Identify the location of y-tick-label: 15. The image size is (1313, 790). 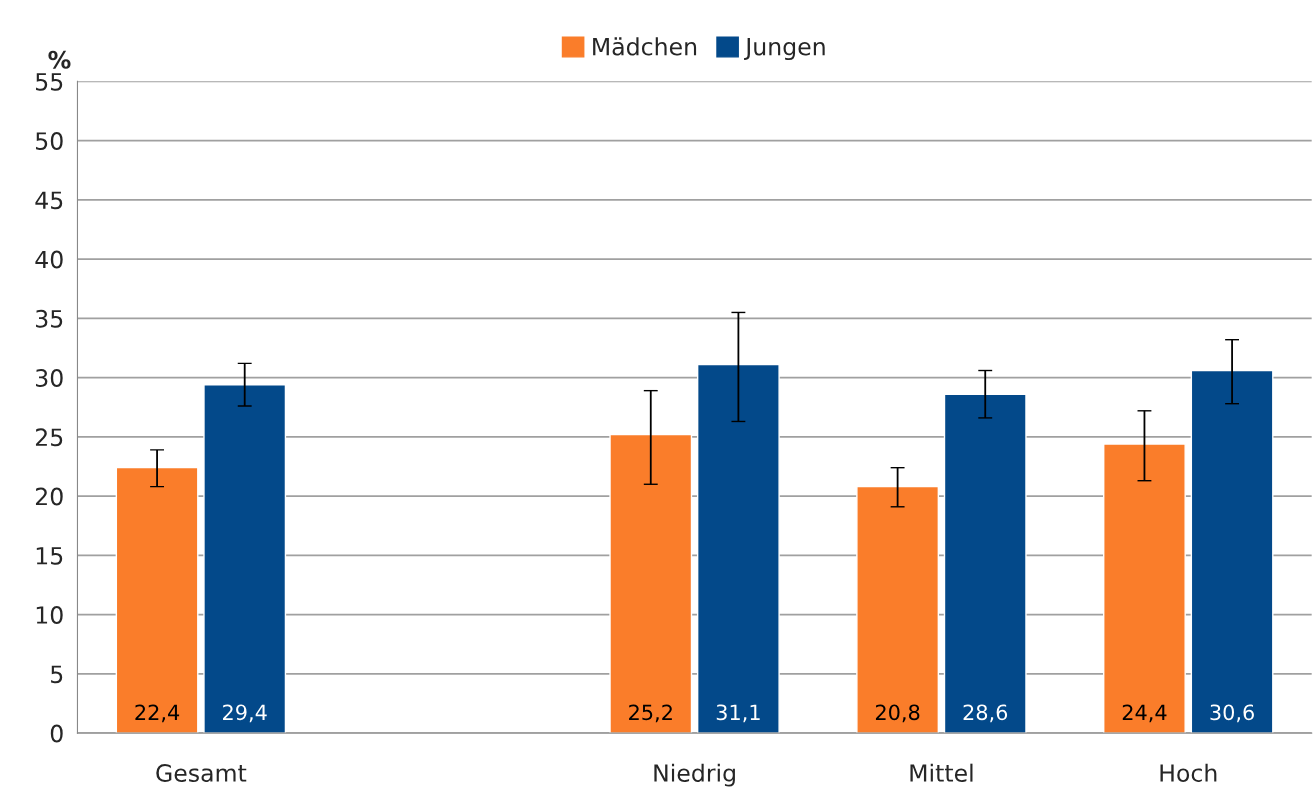
(49, 556).